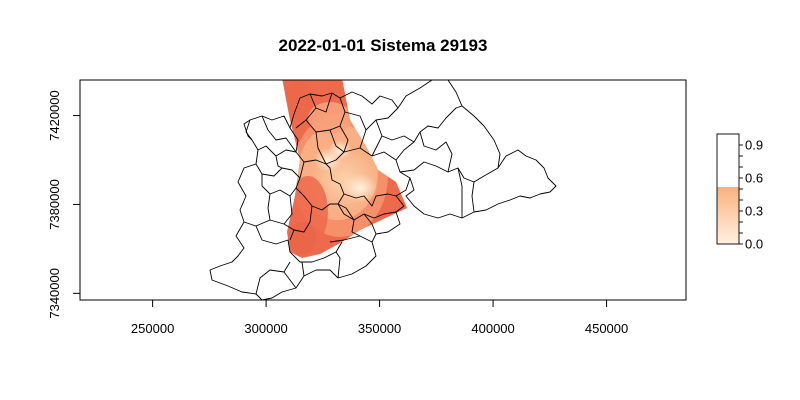 The width and height of the screenshot is (800, 400). Describe the element at coordinates (492, 328) in the screenshot. I see `x-tick-label: 400000` at that location.